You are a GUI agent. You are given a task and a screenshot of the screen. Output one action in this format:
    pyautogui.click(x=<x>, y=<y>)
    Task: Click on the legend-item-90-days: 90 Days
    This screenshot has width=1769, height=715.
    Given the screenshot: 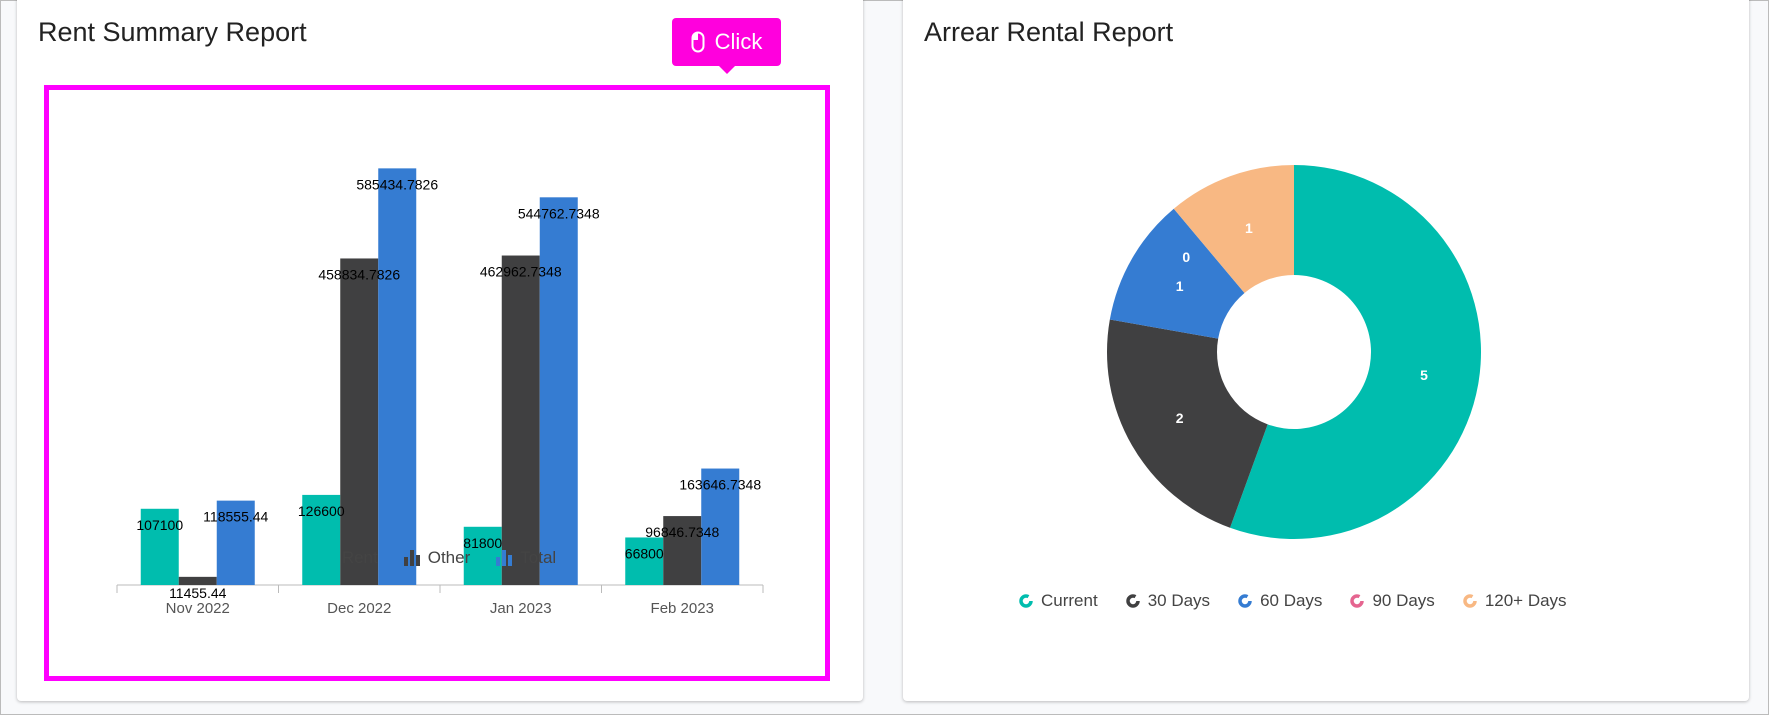 What is the action you would take?
    pyautogui.click(x=1392, y=601)
    